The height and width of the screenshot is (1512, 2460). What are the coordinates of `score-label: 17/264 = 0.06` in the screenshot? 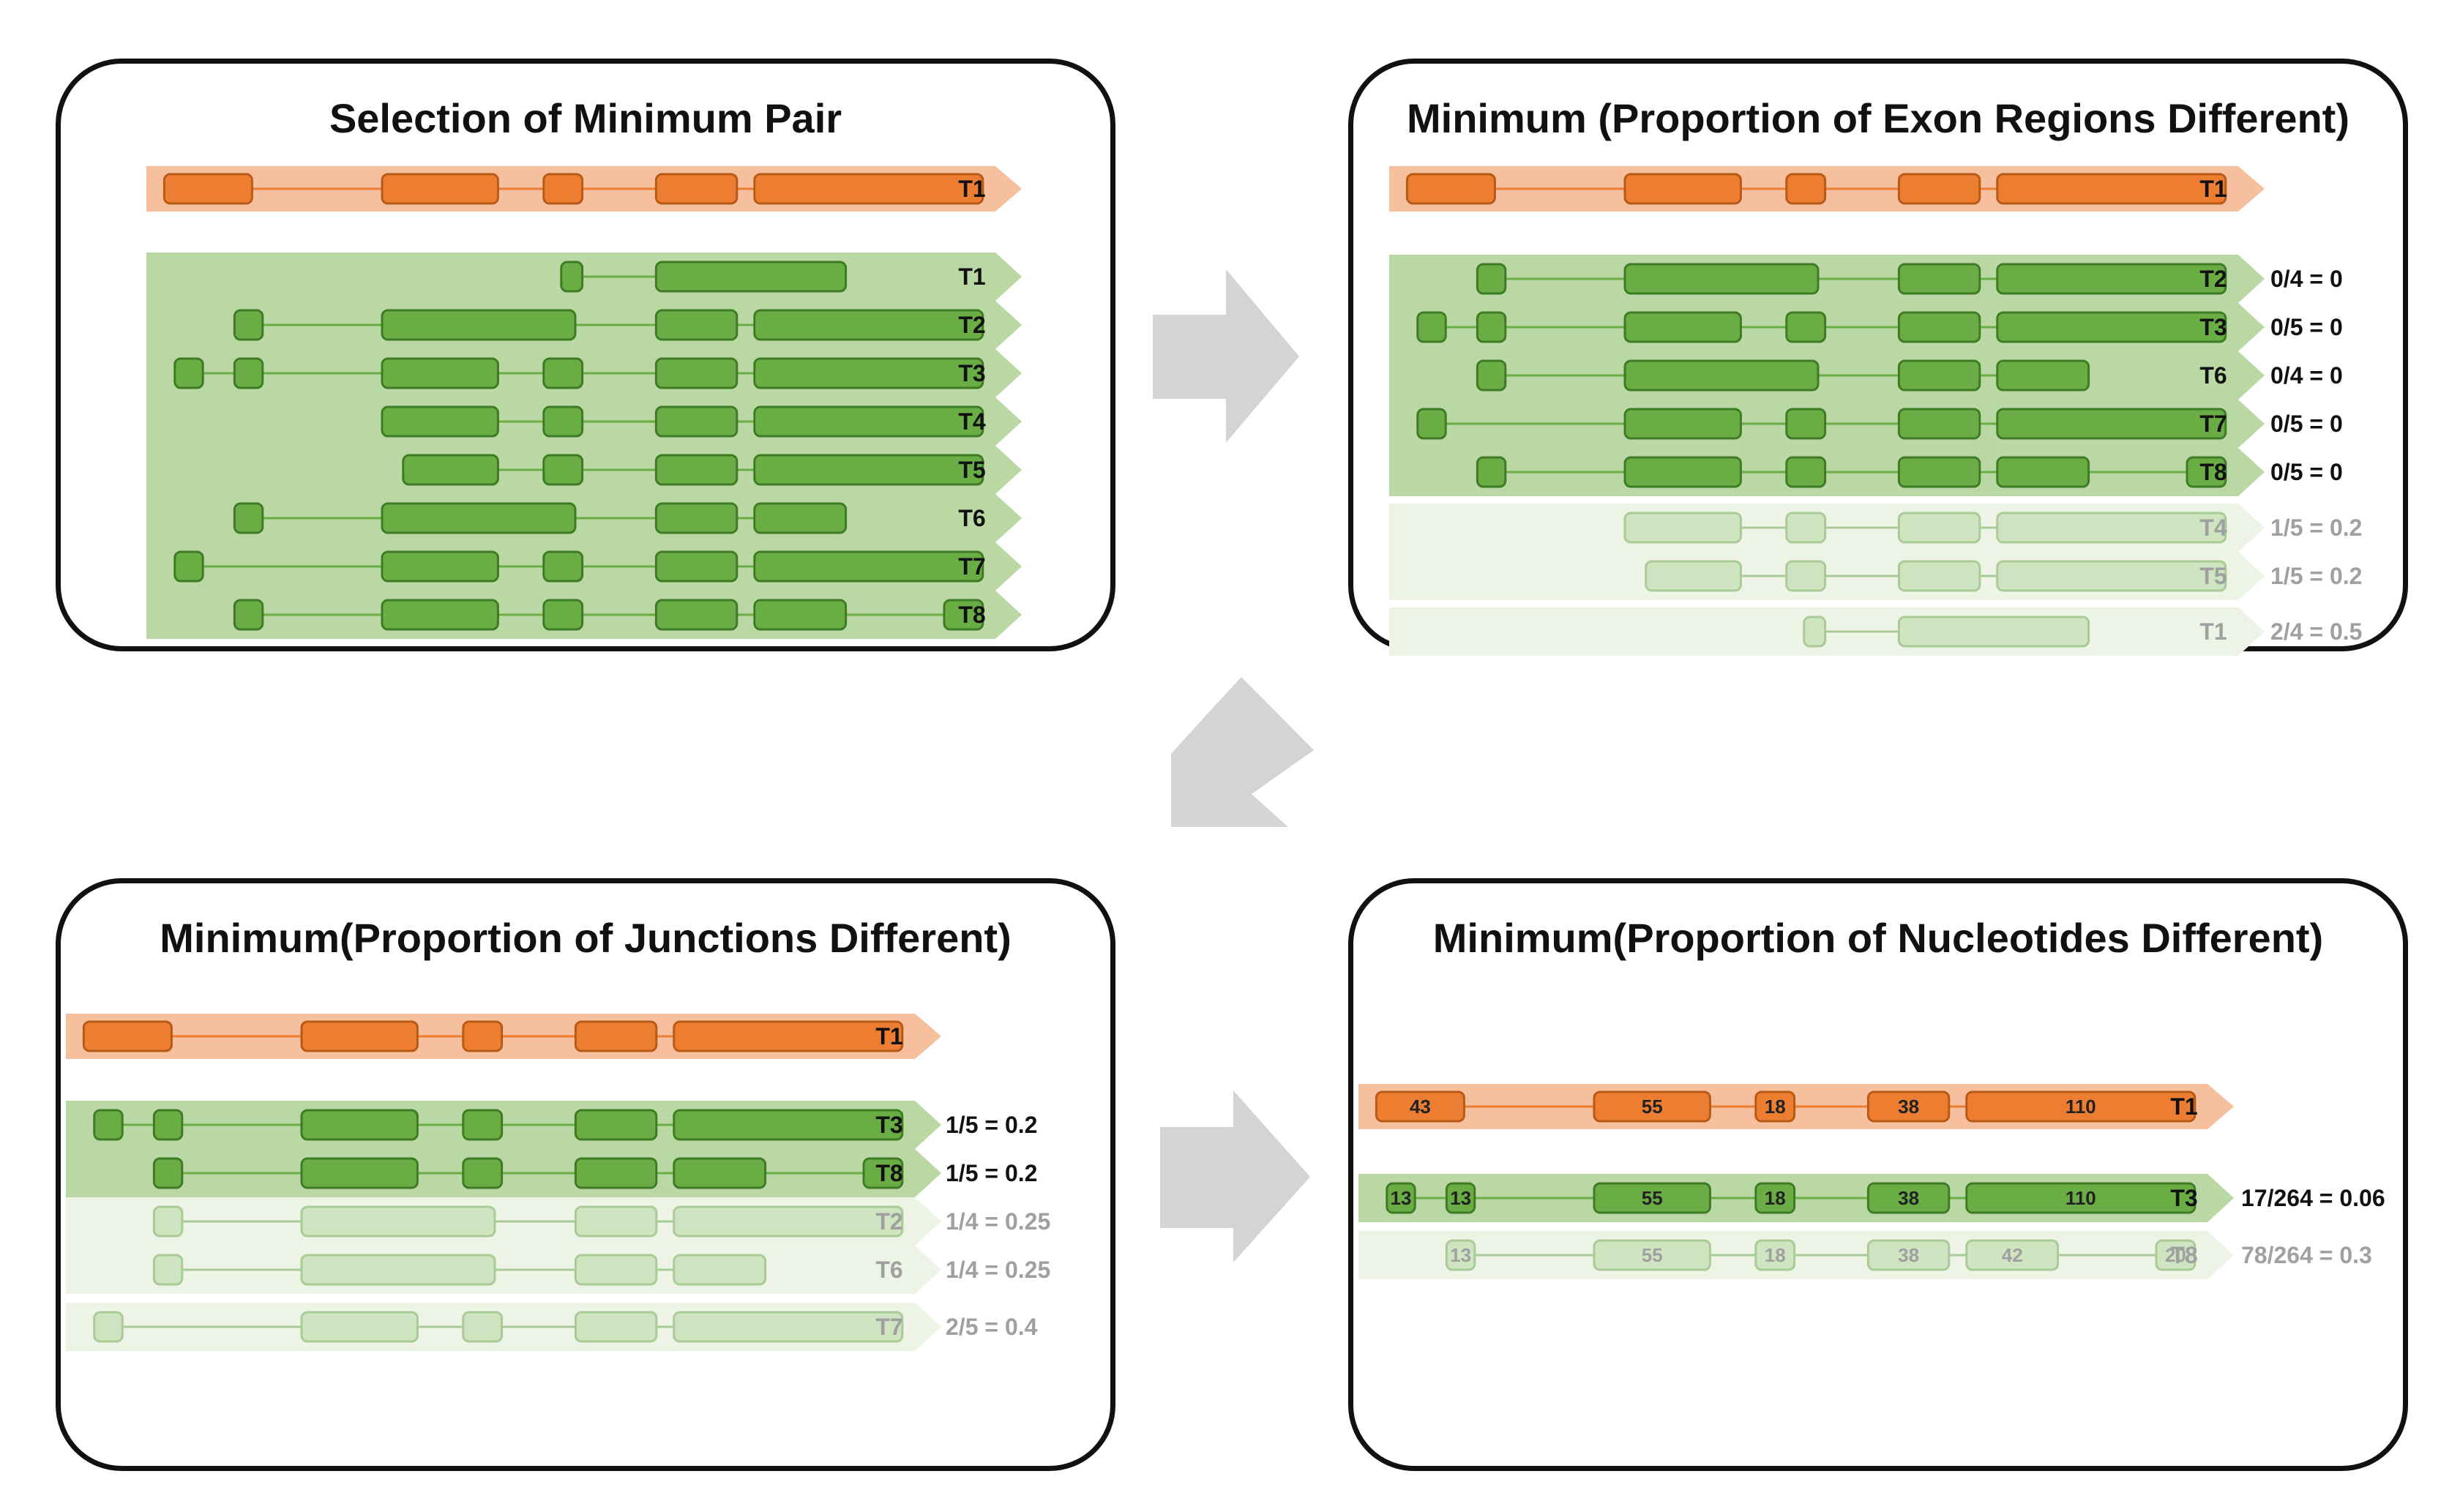 It's located at (2313, 1198).